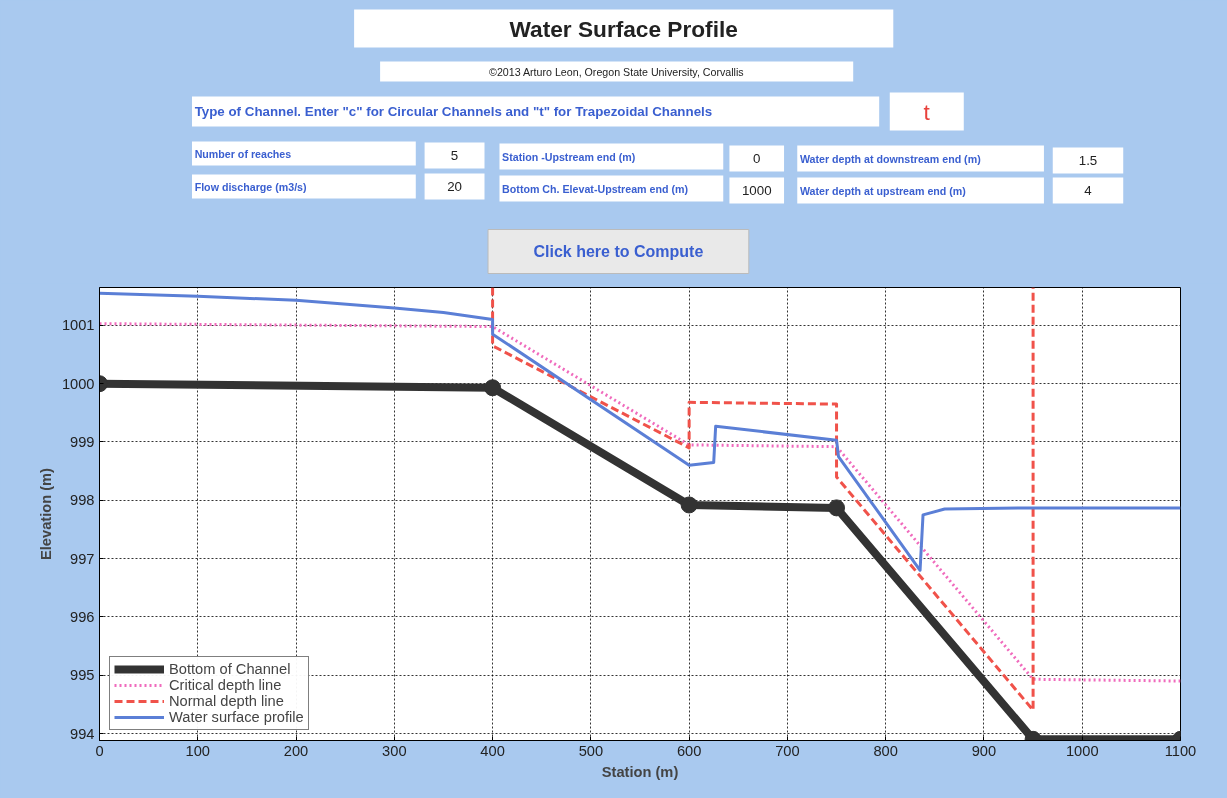  What do you see at coordinates (1088, 190) in the screenshot?
I see `text: 4` at bounding box center [1088, 190].